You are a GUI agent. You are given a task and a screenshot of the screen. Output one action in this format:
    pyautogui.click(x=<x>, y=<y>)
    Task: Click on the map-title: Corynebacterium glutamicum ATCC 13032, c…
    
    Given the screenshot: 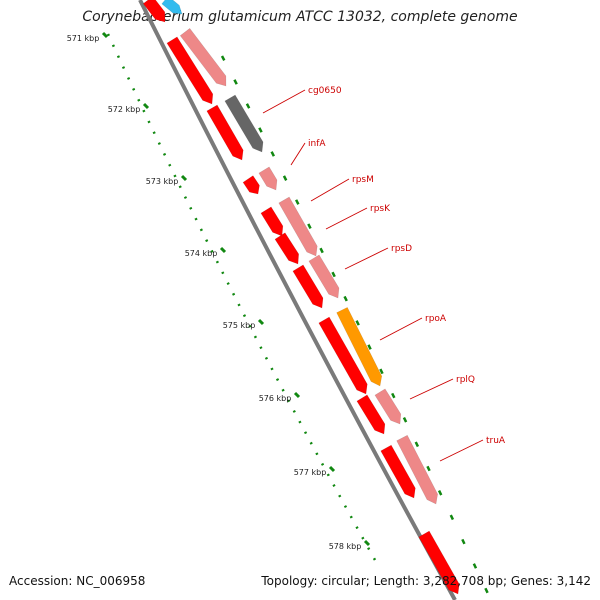 What is the action you would take?
    pyautogui.click(x=300, y=17)
    